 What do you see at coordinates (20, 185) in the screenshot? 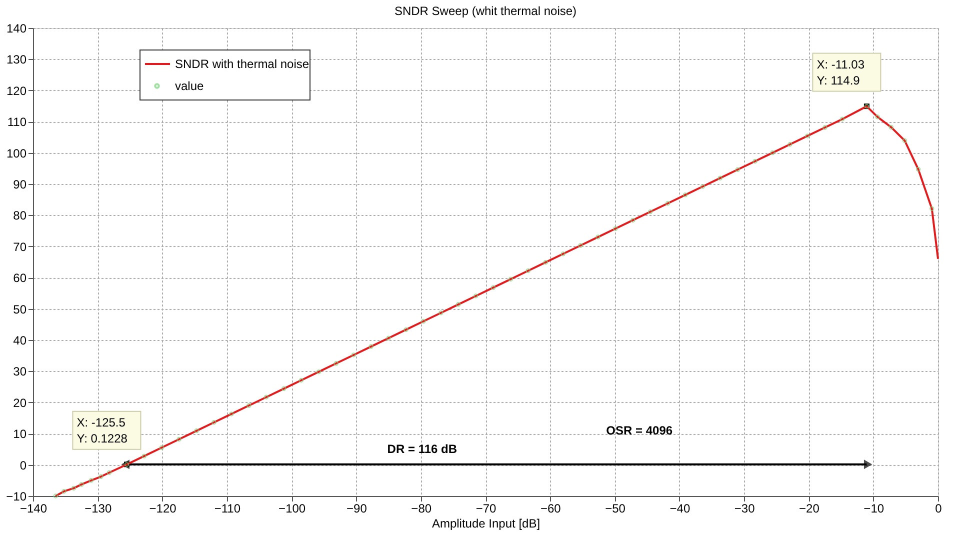
I see `y-tick-label: 90` at bounding box center [20, 185].